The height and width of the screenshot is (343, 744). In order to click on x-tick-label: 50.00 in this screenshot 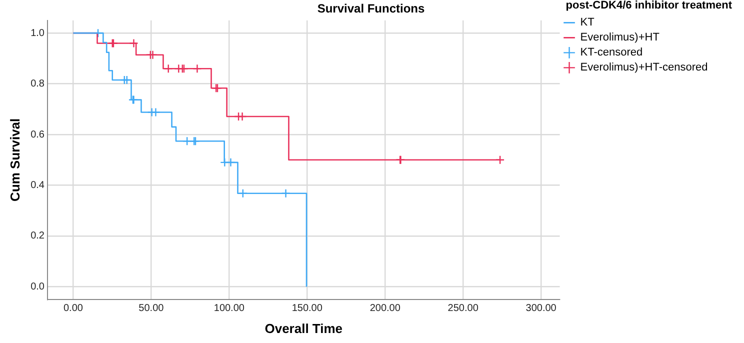, I will do `click(151, 308)`.